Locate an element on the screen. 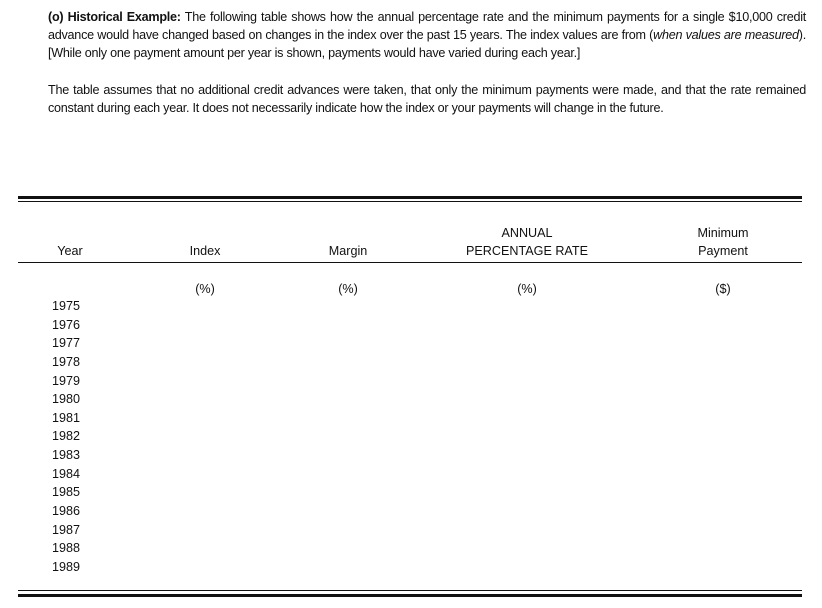 The height and width of the screenshot is (608, 822). intro-italic: when values are measured is located at coordinates (726, 35).